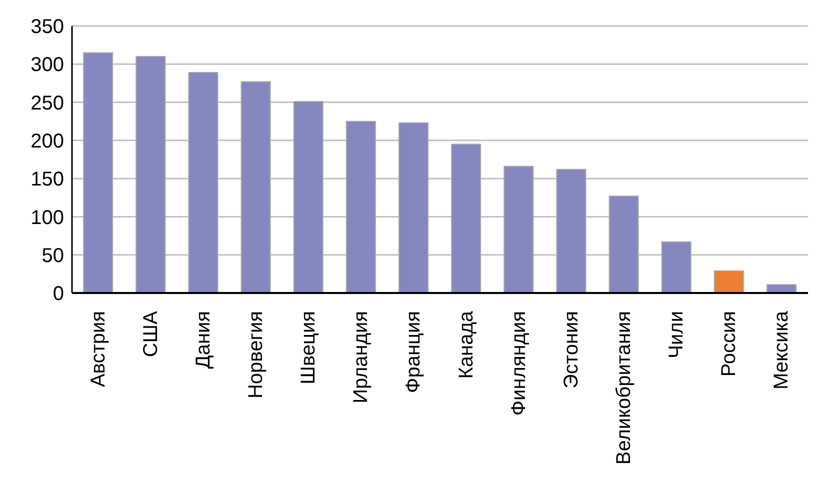 The width and height of the screenshot is (825, 490). What do you see at coordinates (47, 65) in the screenshot?
I see `y-tick-label: 300` at bounding box center [47, 65].